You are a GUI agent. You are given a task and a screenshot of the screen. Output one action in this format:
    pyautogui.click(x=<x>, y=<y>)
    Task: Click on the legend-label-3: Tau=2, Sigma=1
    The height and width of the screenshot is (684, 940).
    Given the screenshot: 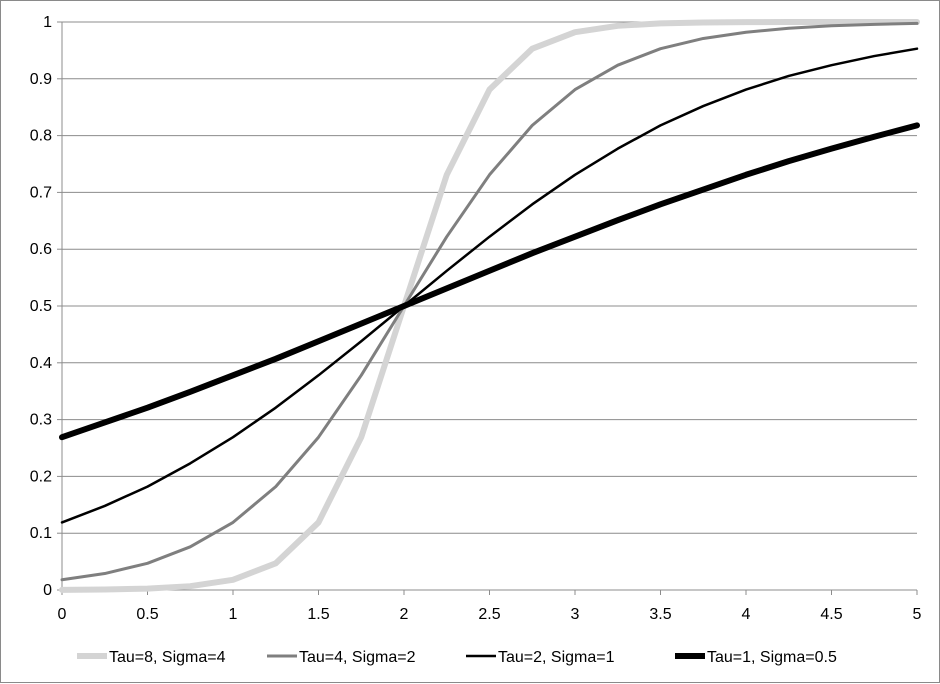 What is the action you would take?
    pyautogui.click(x=556, y=657)
    